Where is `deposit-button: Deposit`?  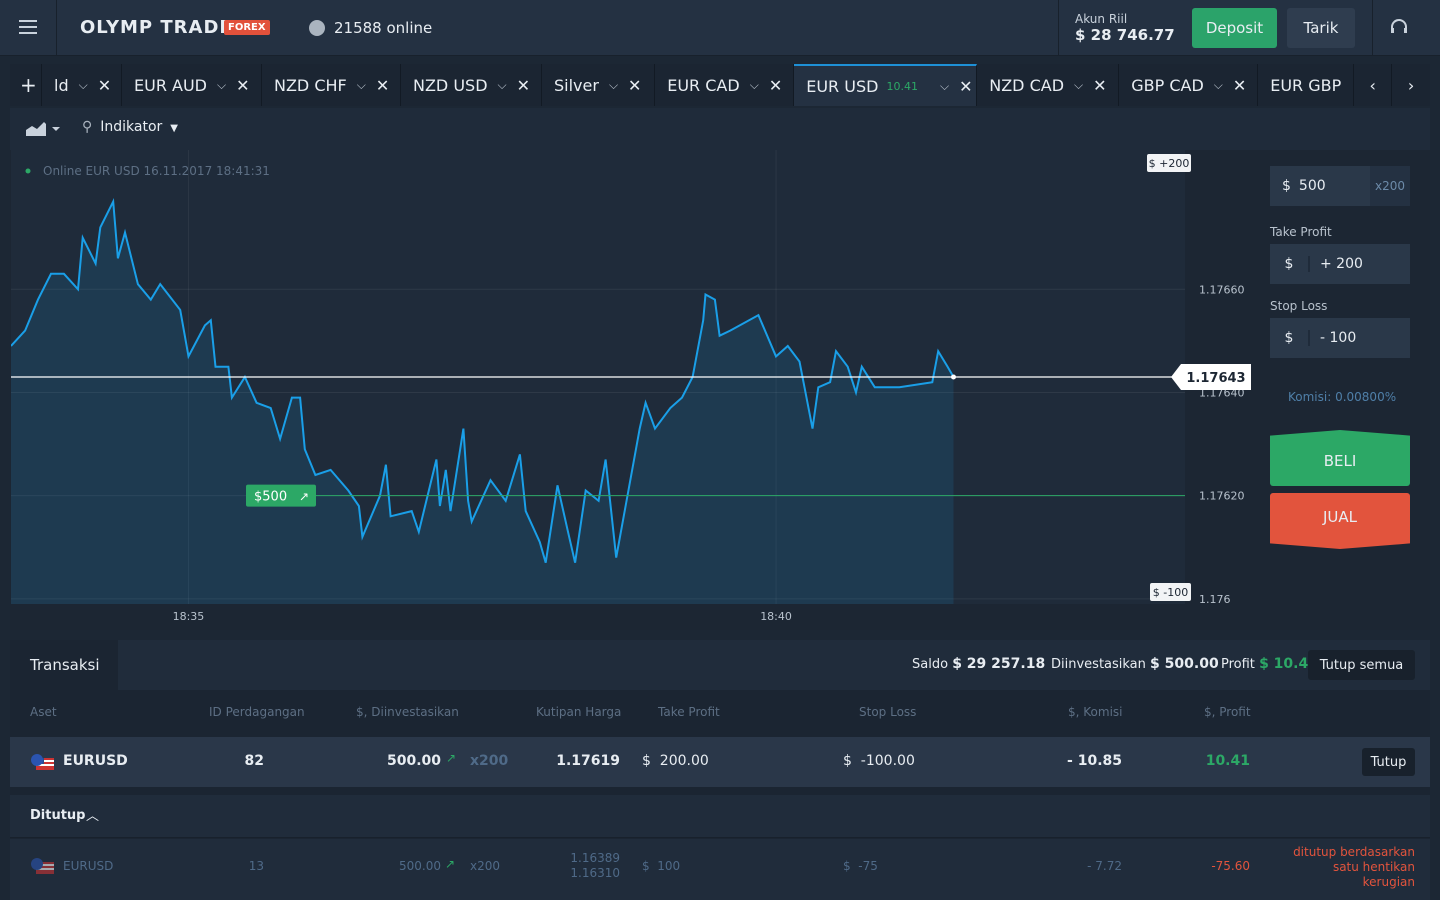
deposit-button: Deposit is located at coordinates (1234, 28).